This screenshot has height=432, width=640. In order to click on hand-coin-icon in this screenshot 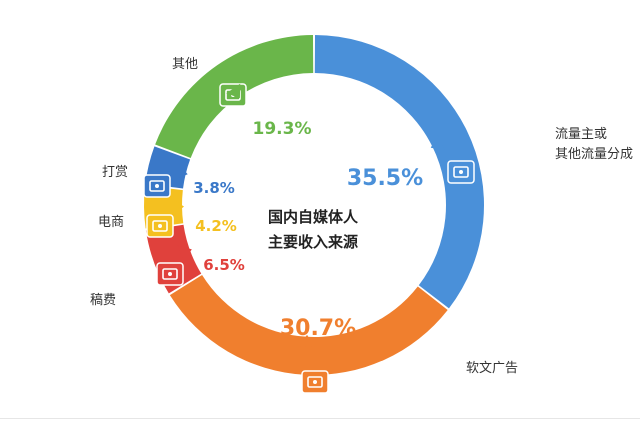, I will do `click(170, 274)`.